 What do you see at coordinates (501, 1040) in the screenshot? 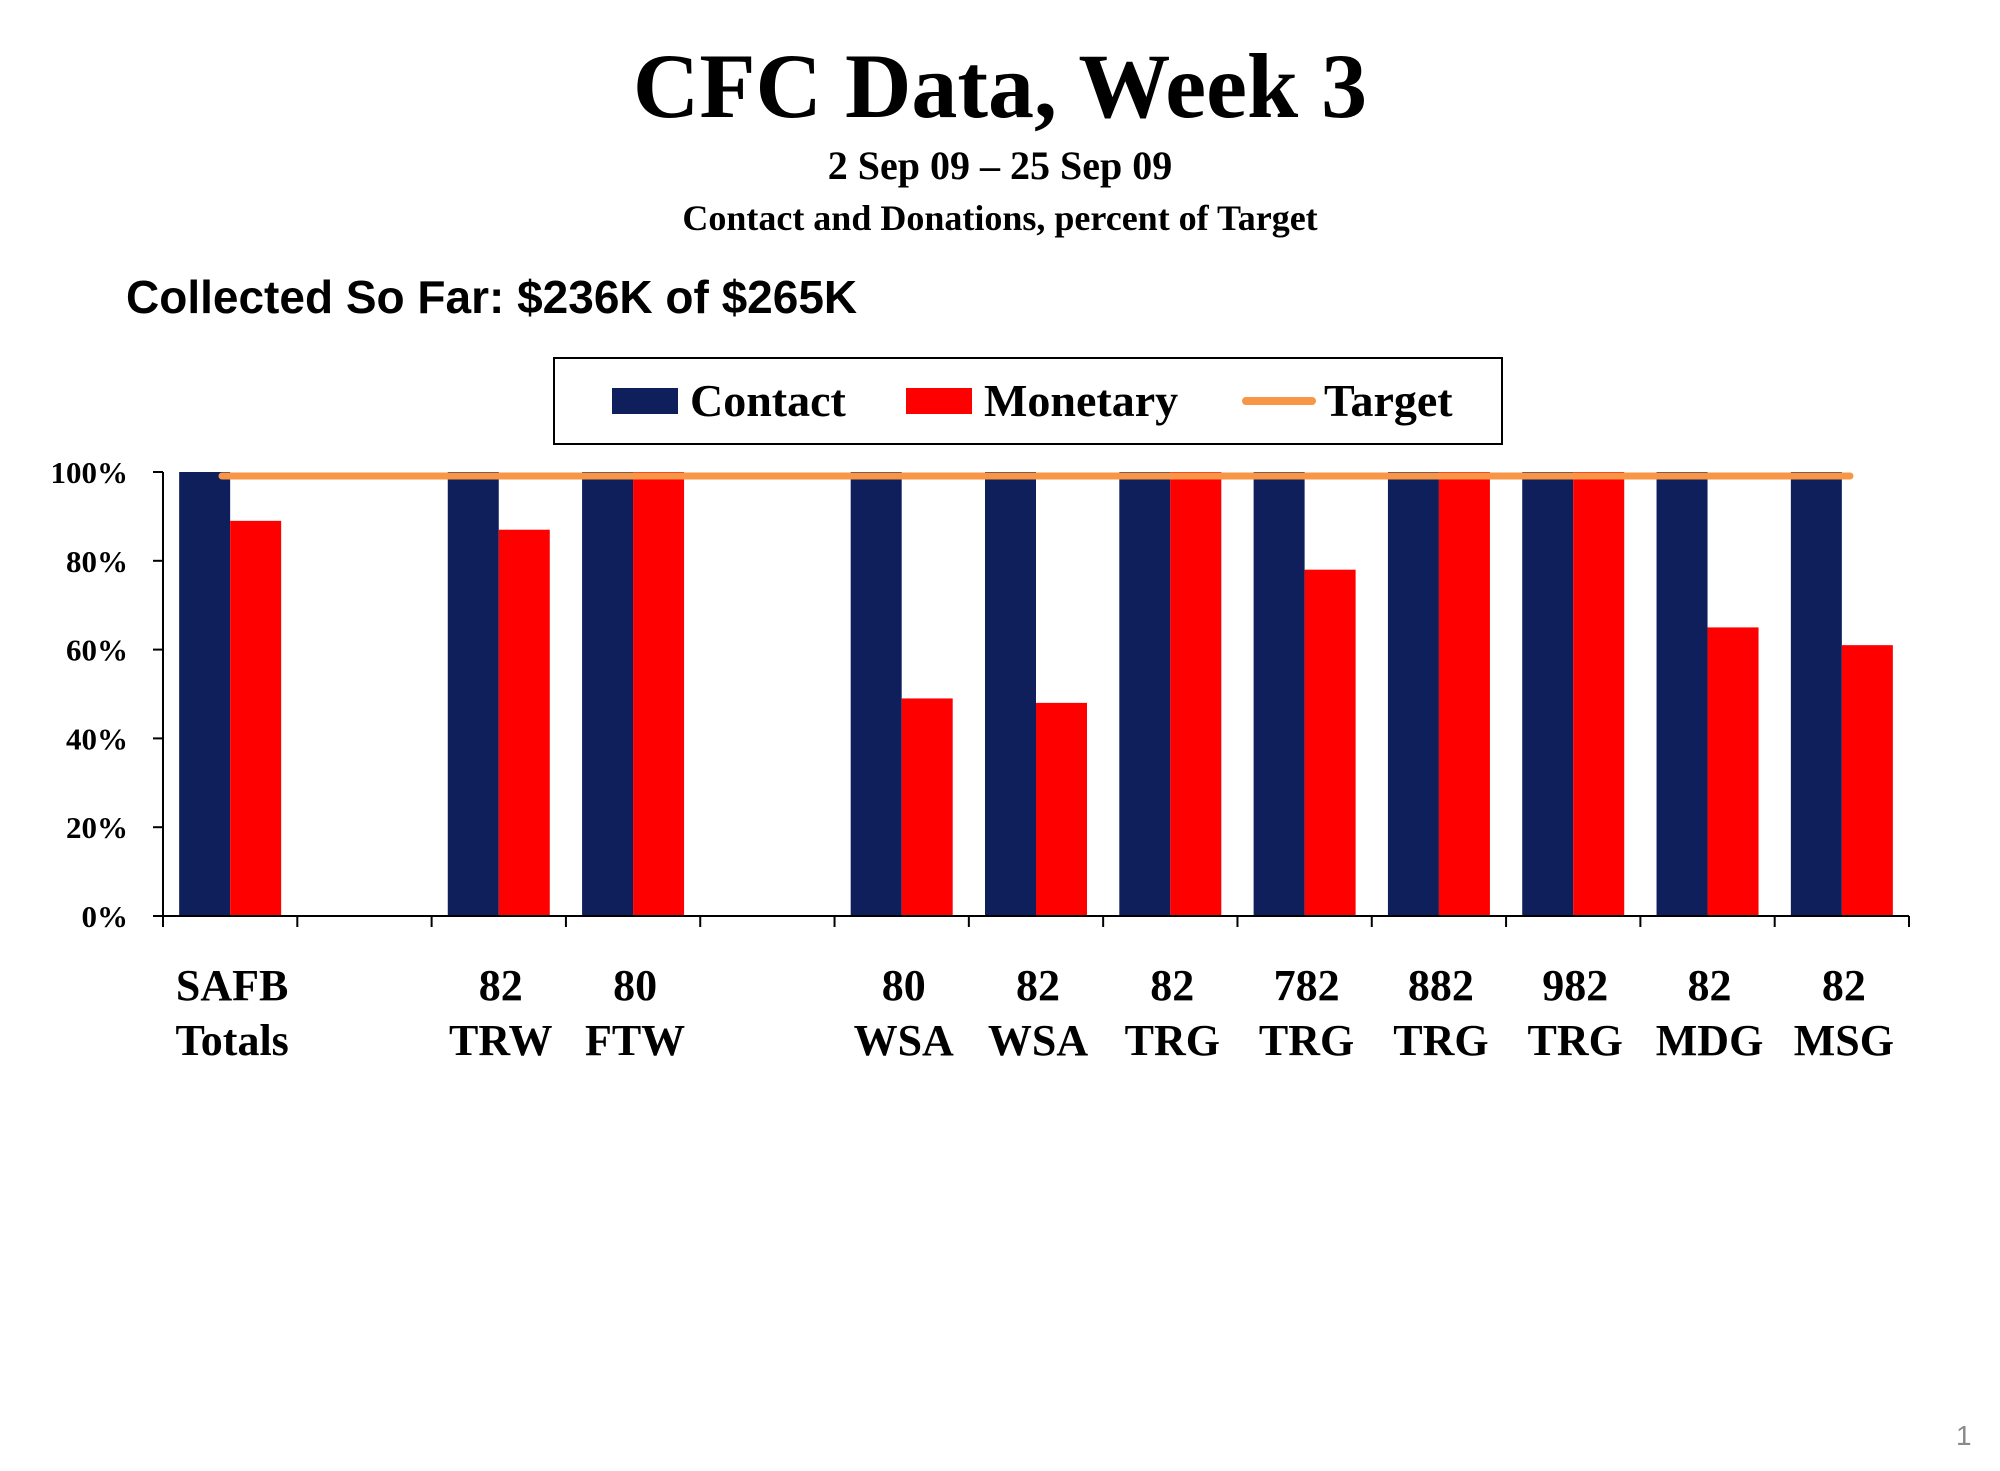
I see `category-label: TRW` at bounding box center [501, 1040].